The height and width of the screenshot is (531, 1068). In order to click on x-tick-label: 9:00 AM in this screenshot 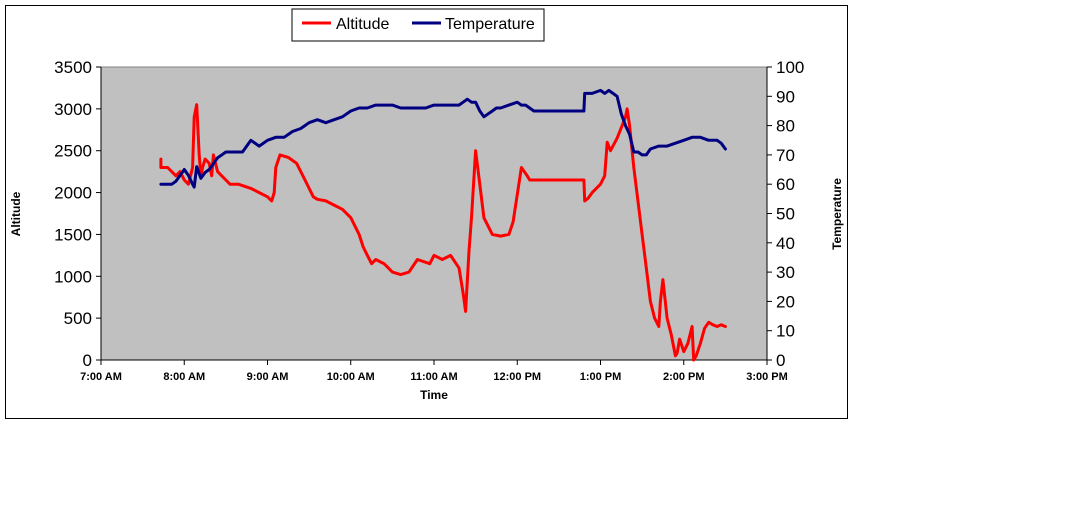, I will do `click(268, 377)`.